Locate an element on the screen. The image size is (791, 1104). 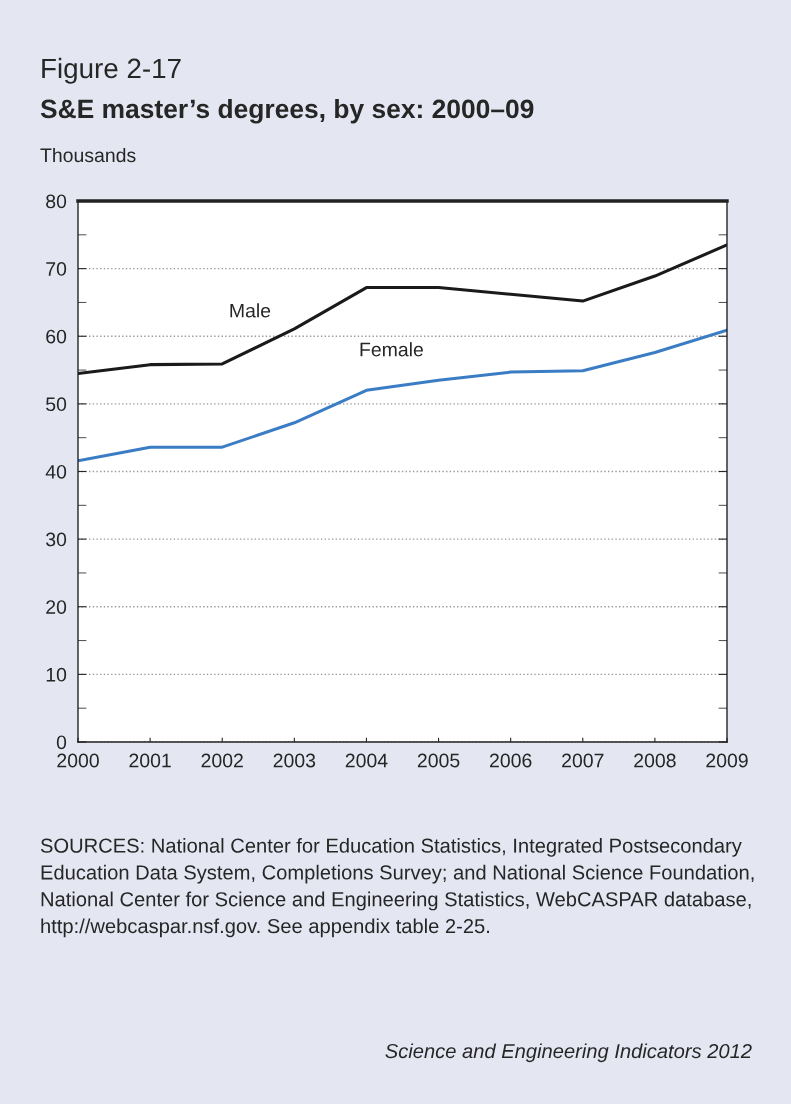
y-tick-label: 30 is located at coordinates (56, 539).